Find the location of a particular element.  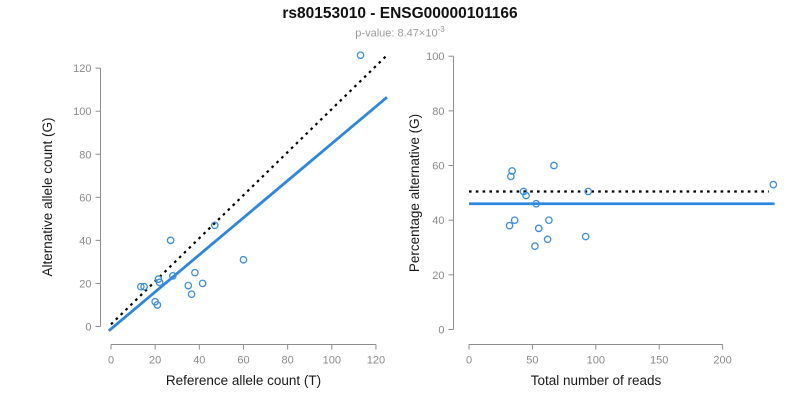

x-tick-label: 80 is located at coordinates (288, 361).